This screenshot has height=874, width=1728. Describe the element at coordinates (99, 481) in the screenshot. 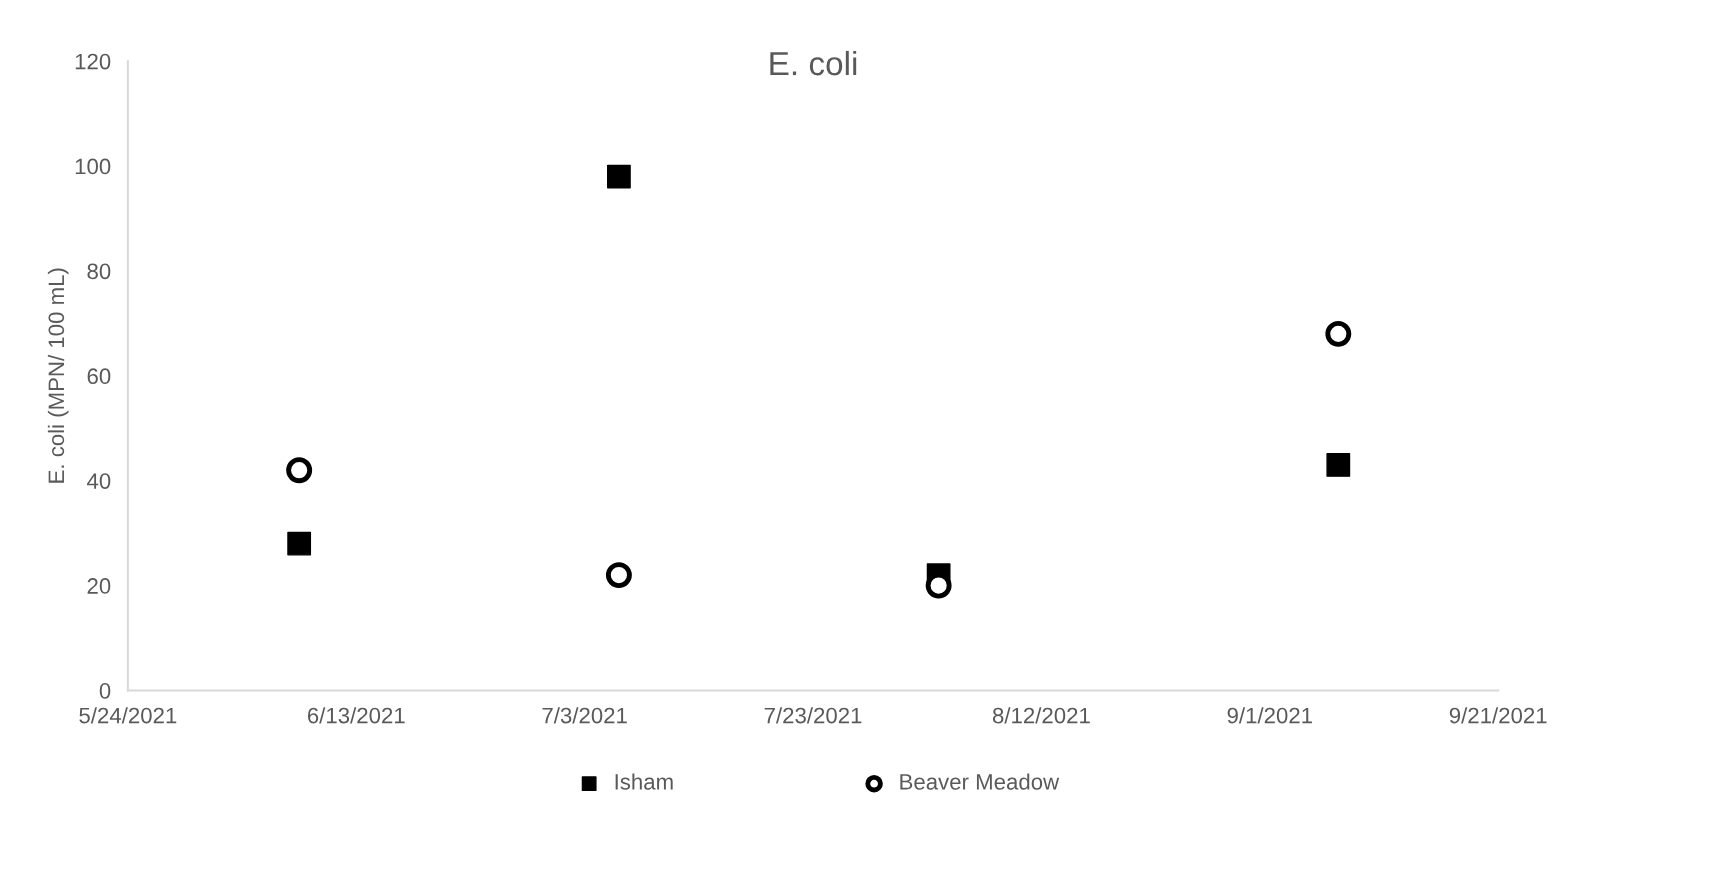

I see `y-tick-label: 40` at that location.